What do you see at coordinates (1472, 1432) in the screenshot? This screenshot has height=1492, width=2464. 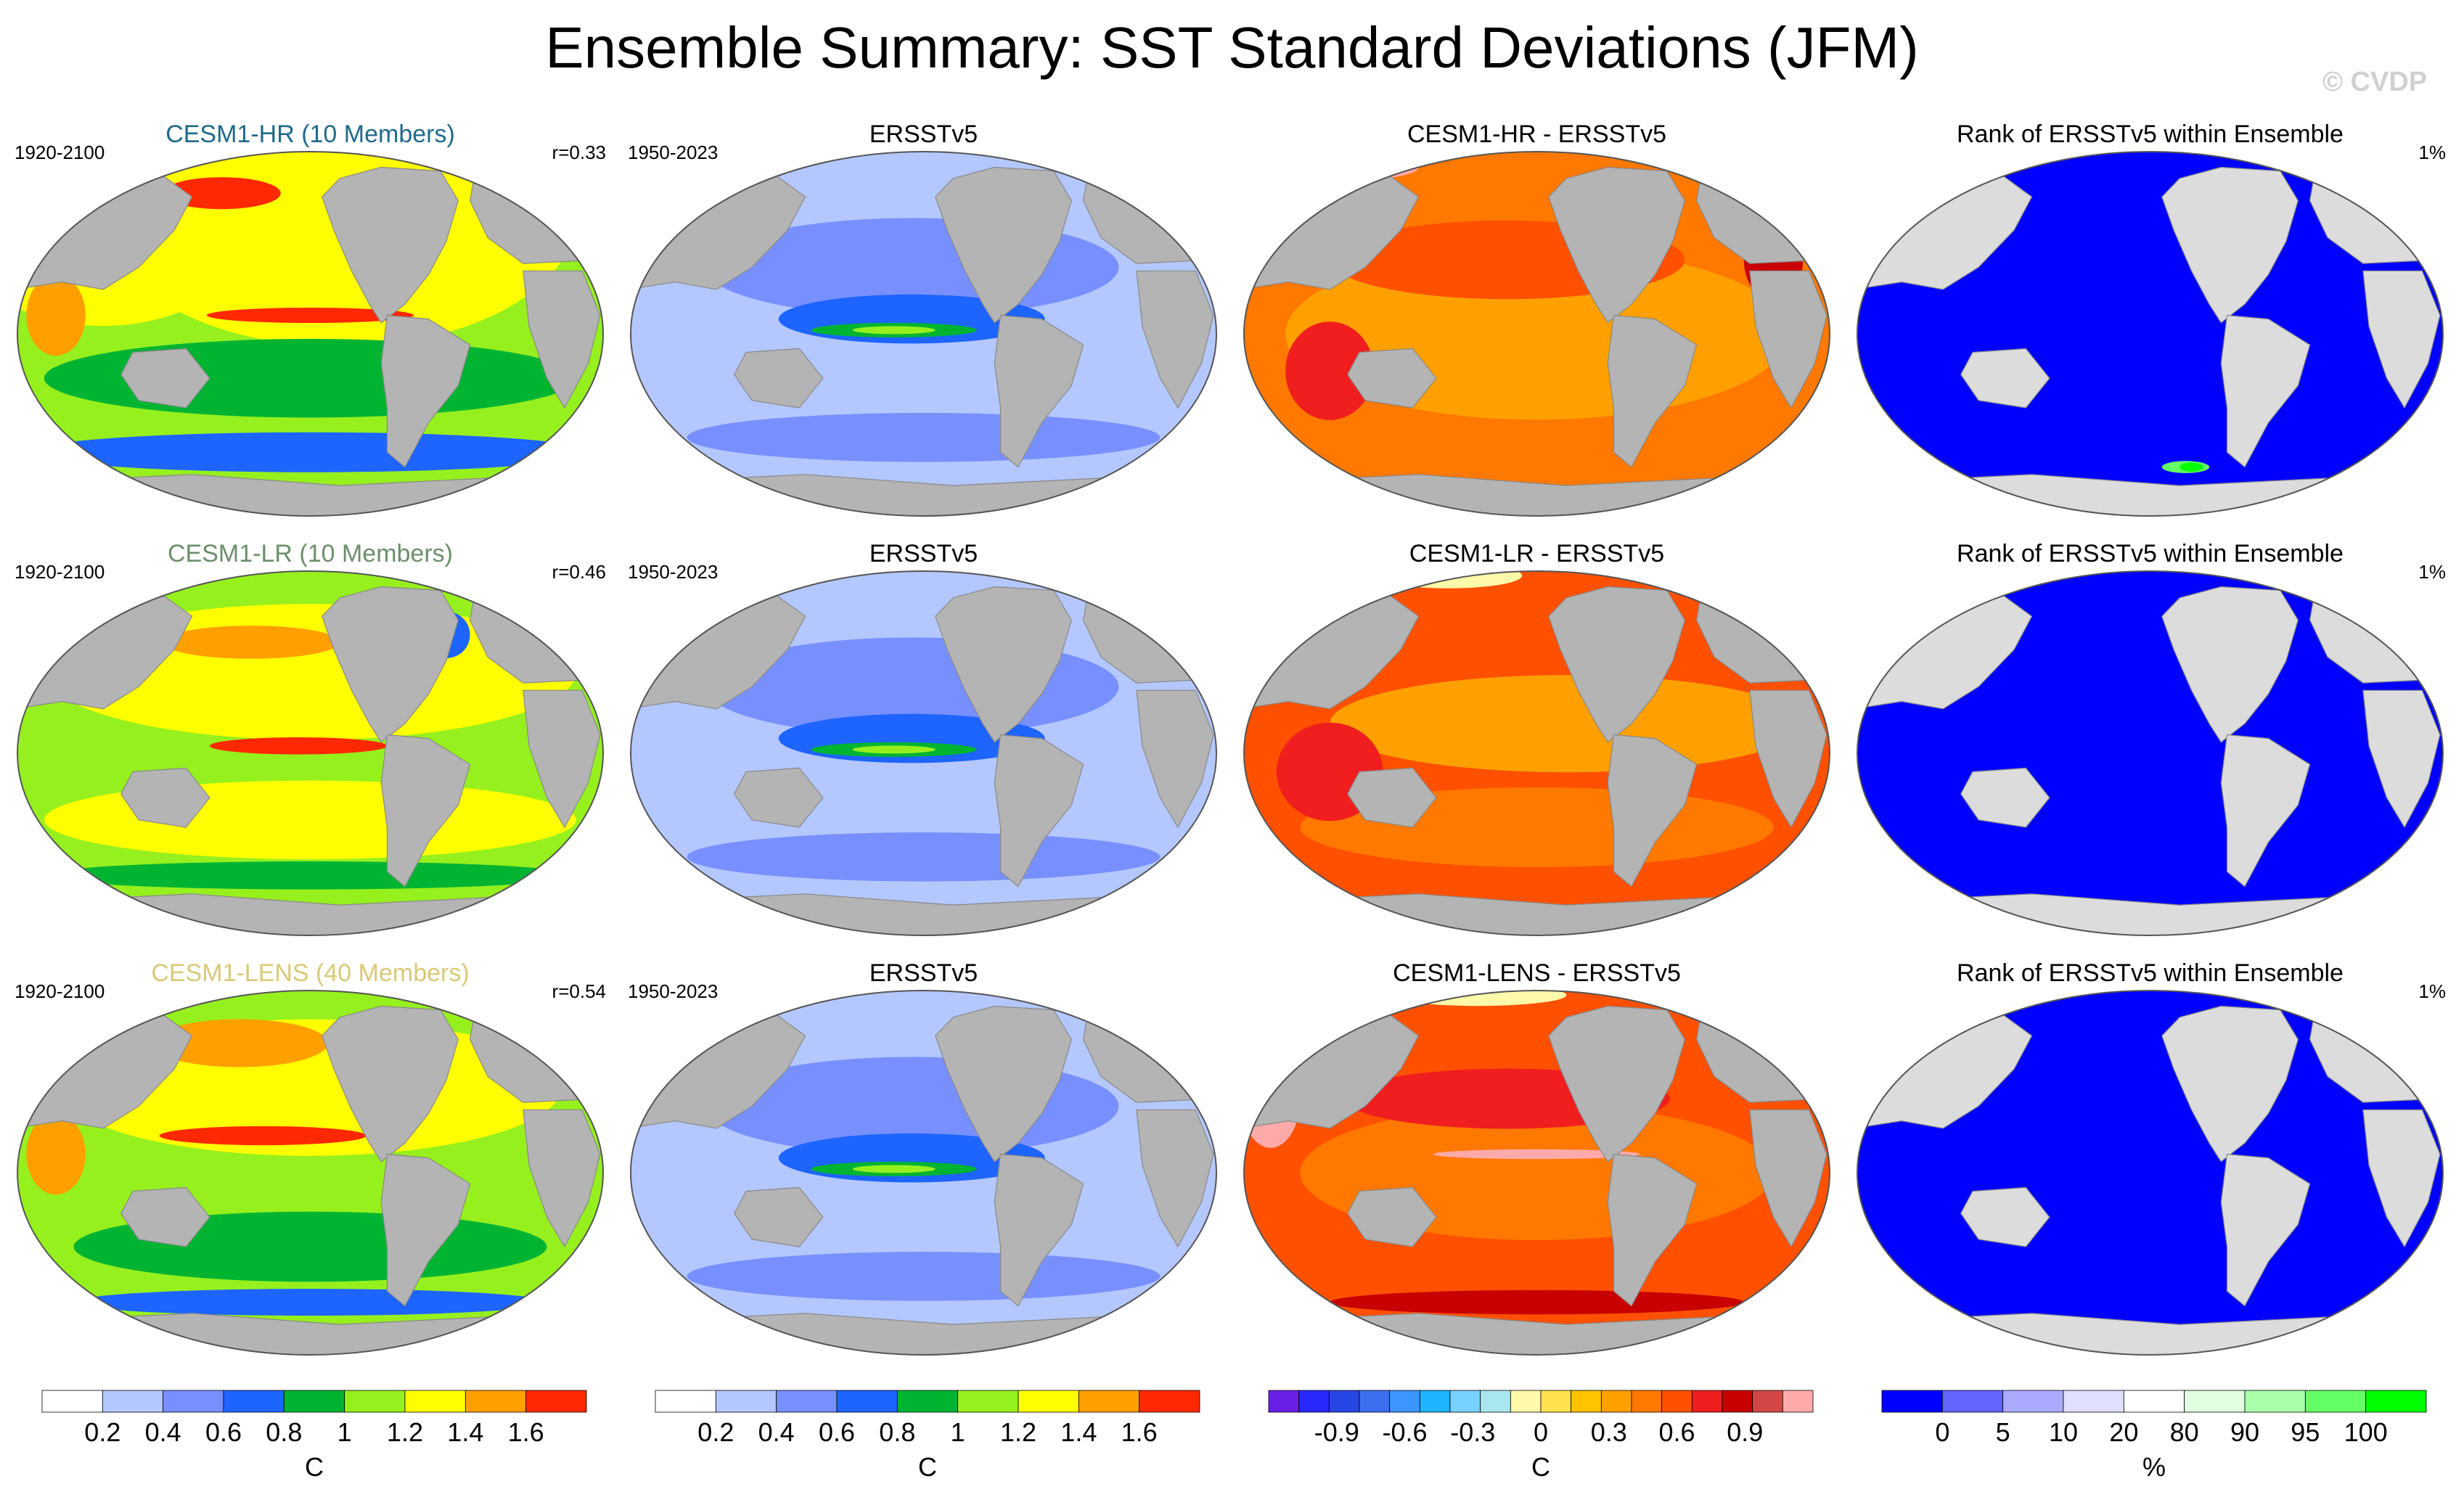 I see `colorbar-tick-label: -0.3` at bounding box center [1472, 1432].